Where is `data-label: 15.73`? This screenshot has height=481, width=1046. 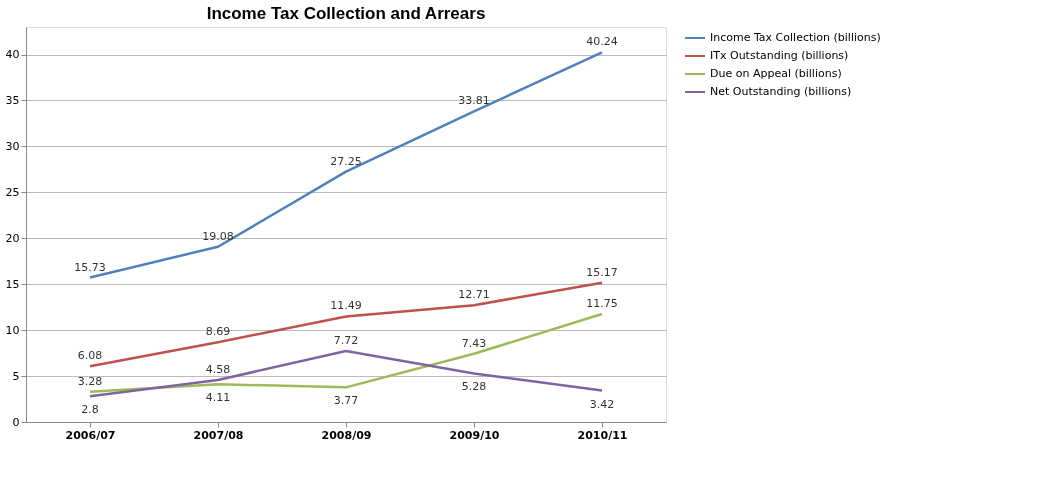 data-label: 15.73 is located at coordinates (90, 267).